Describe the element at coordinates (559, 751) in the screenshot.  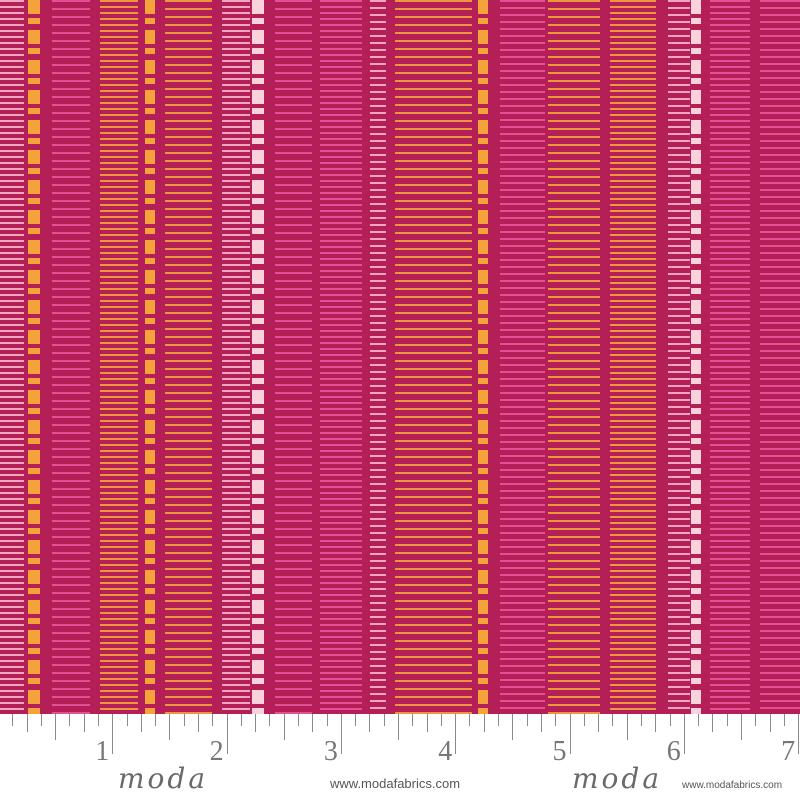
I see `ruler-label: 5` at that location.